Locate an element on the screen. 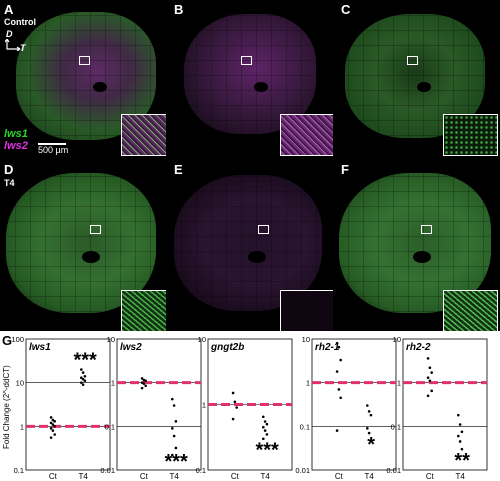  significance-marker: * is located at coordinates (371, 445).